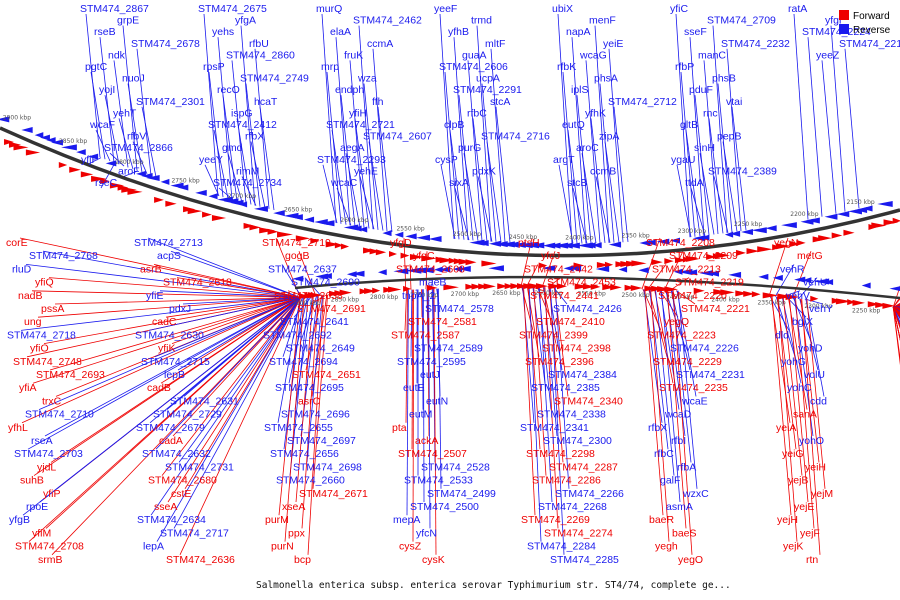  What do you see at coordinates (495, 44) in the screenshot?
I see `upper-gene-label-51: mltF` at bounding box center [495, 44].